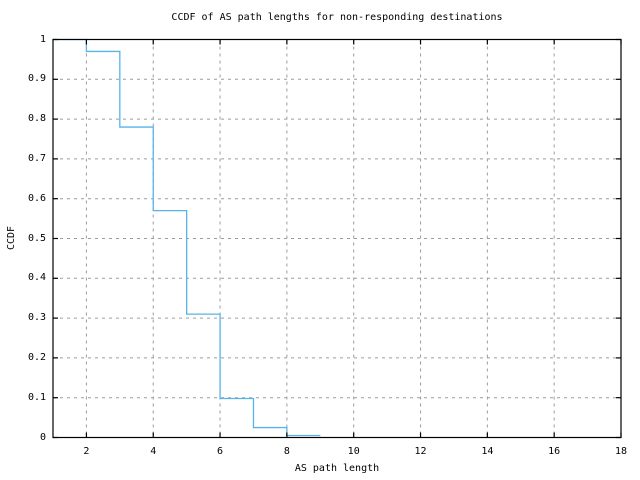  Describe the element at coordinates (220, 451) in the screenshot. I see `x-tick-label-6: 6` at that location.